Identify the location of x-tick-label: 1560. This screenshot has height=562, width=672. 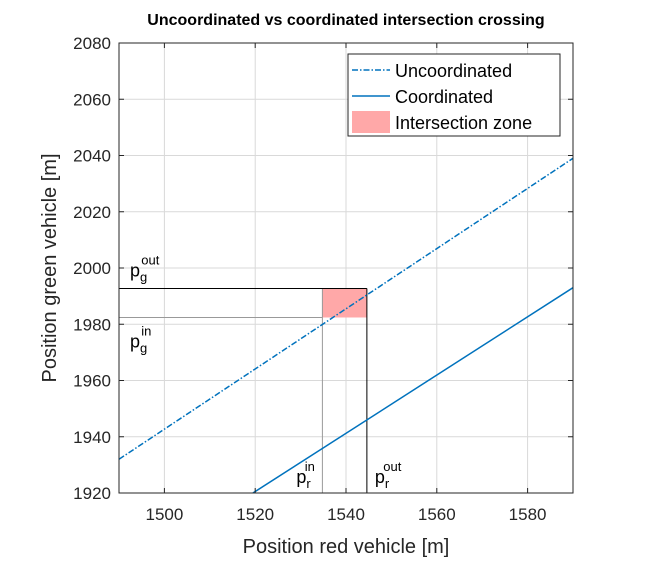
(437, 514).